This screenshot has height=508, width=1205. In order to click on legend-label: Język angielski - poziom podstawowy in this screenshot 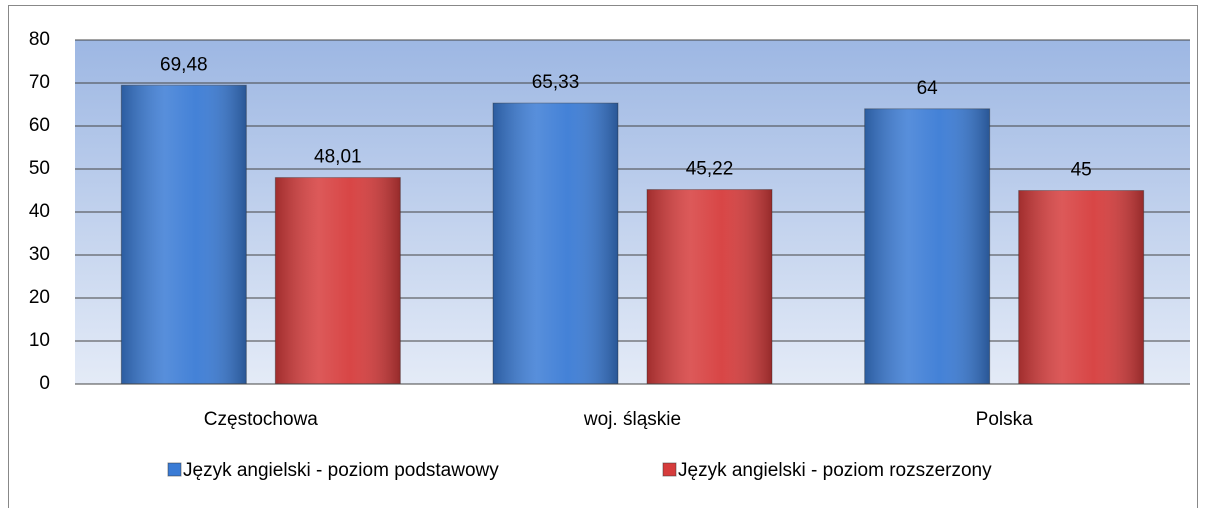, I will do `click(341, 470)`.